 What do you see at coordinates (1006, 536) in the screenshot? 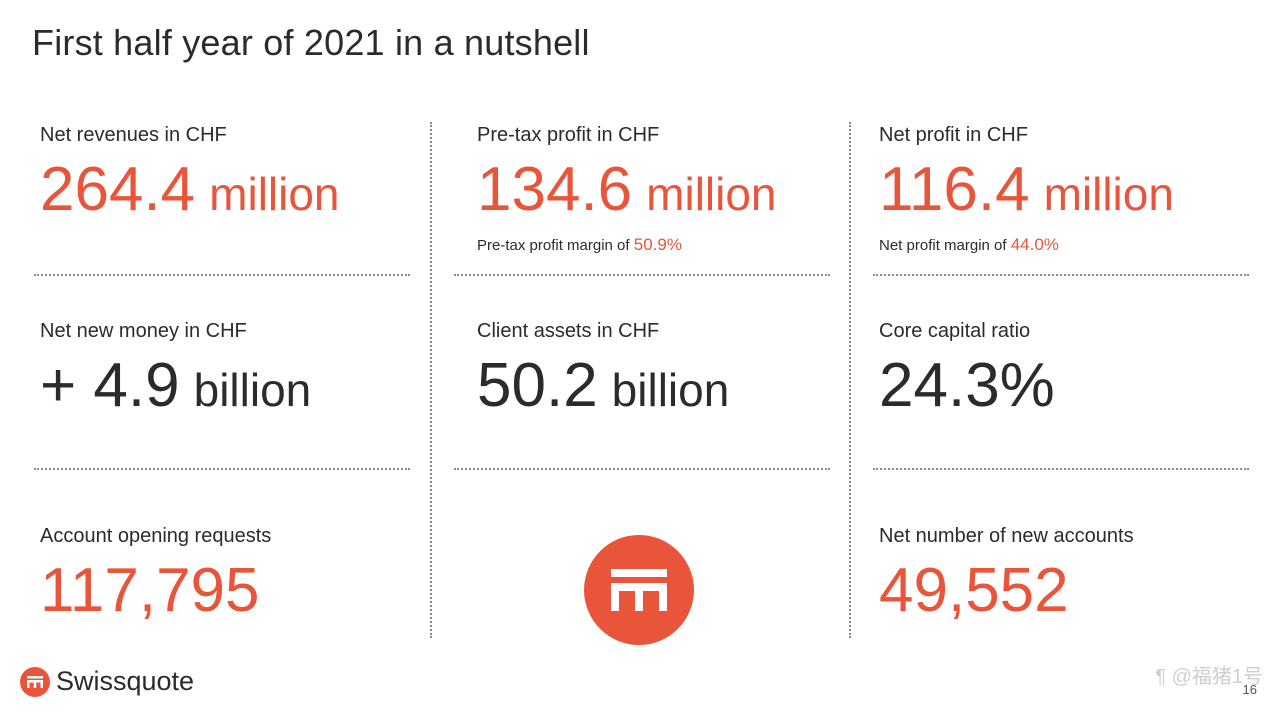
I see `metric-label: Net number of new accounts` at bounding box center [1006, 536].